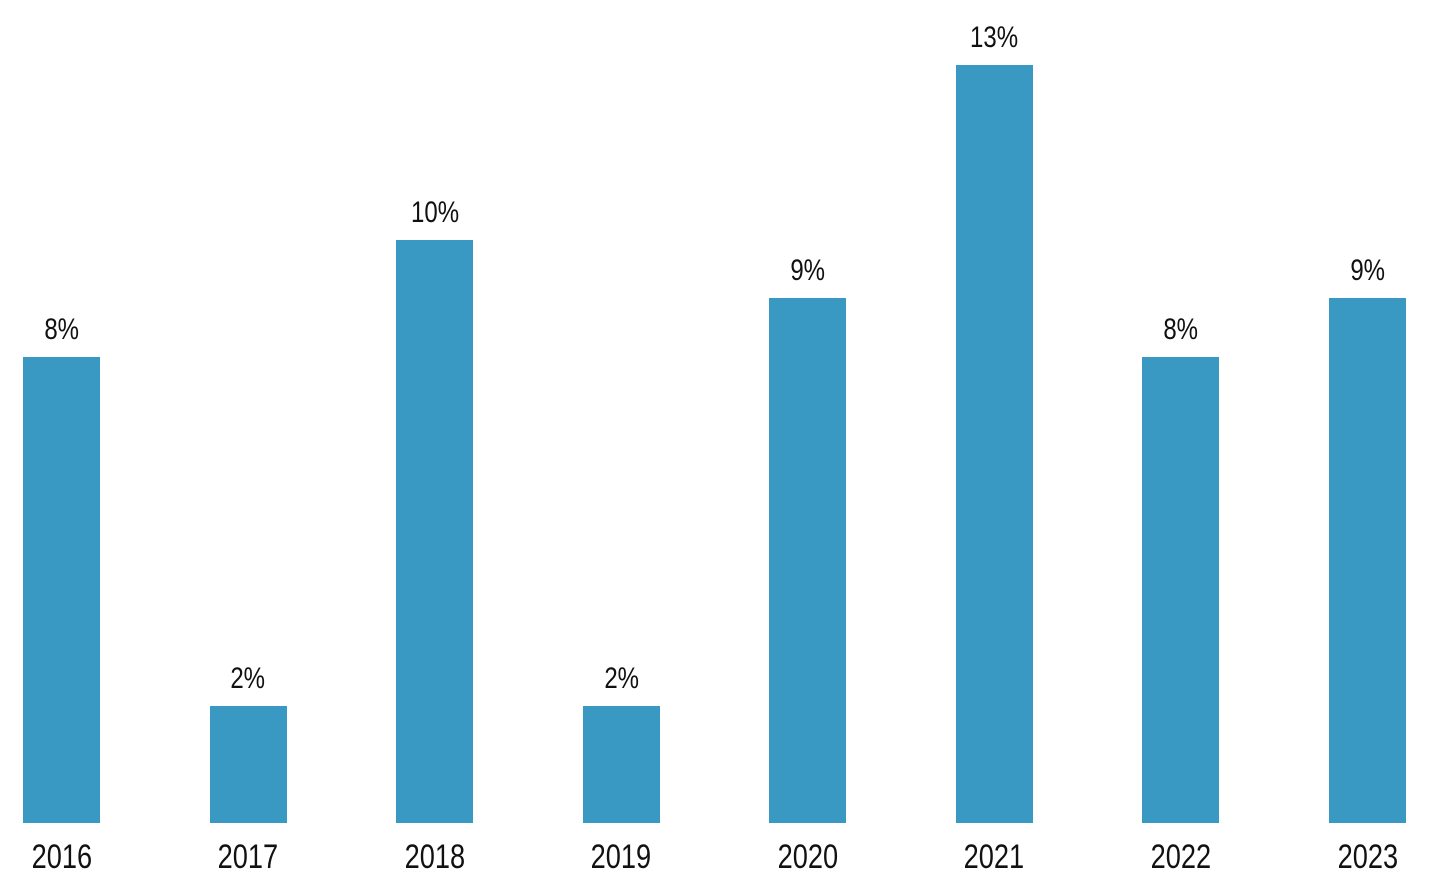 This screenshot has width=1431, height=891. I want to click on x-axis-tick-label: 2020, so click(807, 857).